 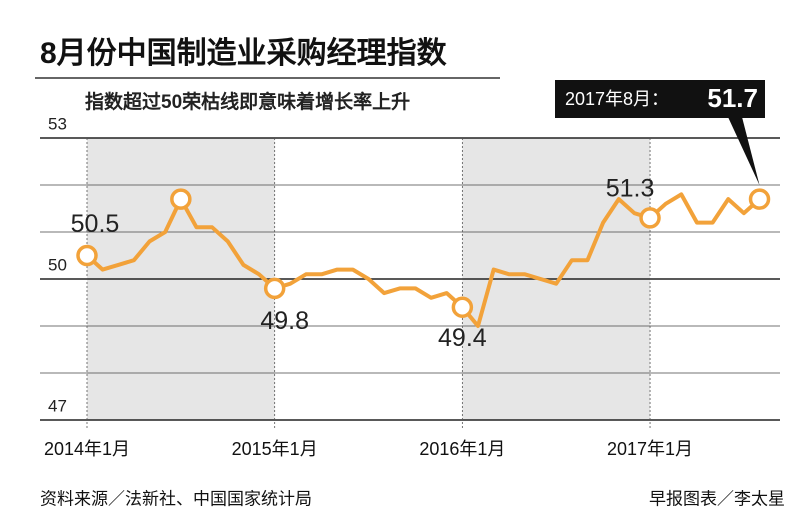 What do you see at coordinates (275, 449) in the screenshot?
I see `x-tick-label: 2015年1月` at bounding box center [275, 449].